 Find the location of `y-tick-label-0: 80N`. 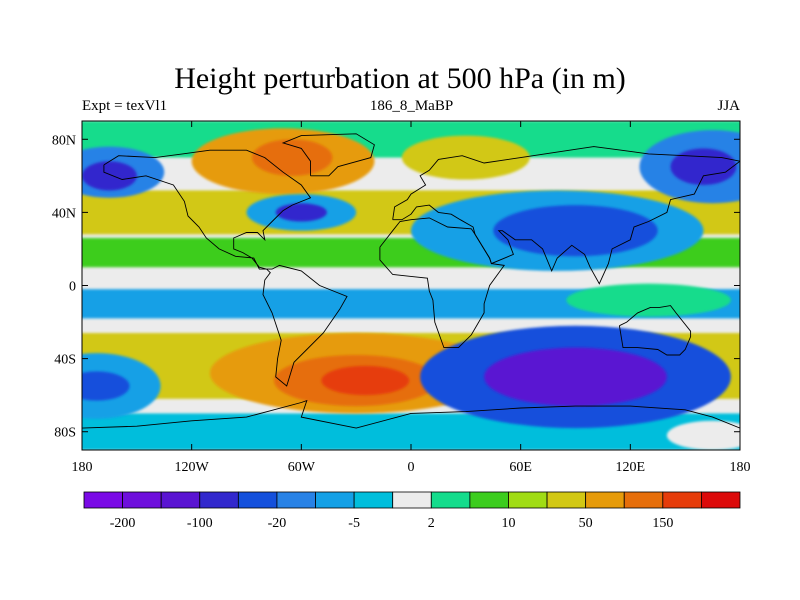

y-tick-label-0: 80N is located at coordinates (64, 140).